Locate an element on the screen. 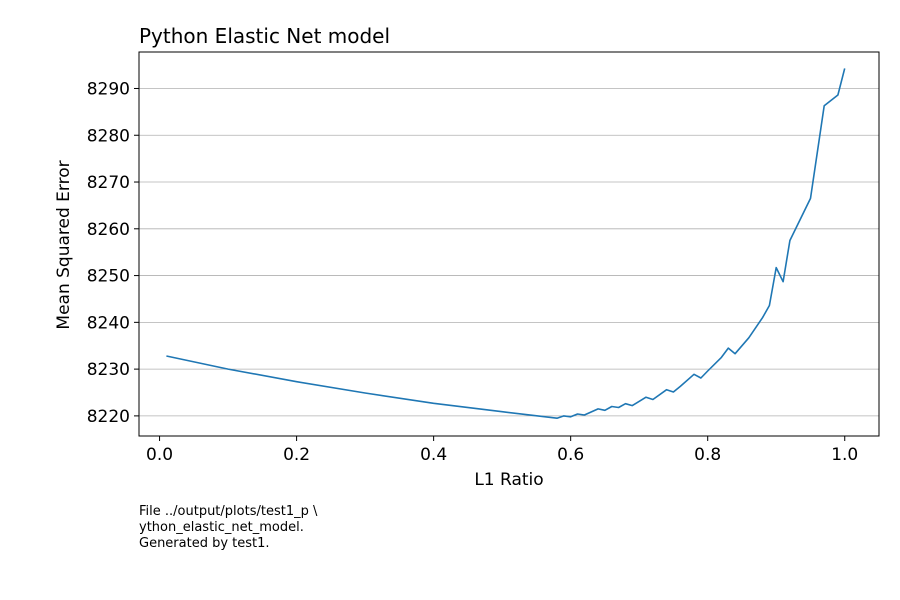  caption-line: ython_elastic_net_model. is located at coordinates (221, 527).